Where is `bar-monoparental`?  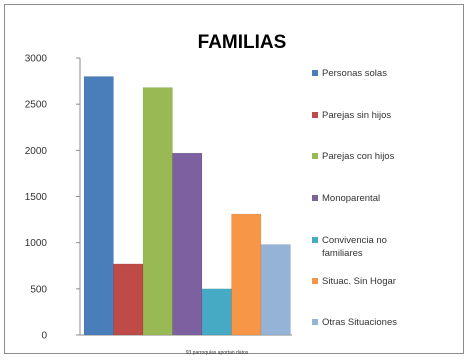 bar-monoparental is located at coordinates (187, 244).